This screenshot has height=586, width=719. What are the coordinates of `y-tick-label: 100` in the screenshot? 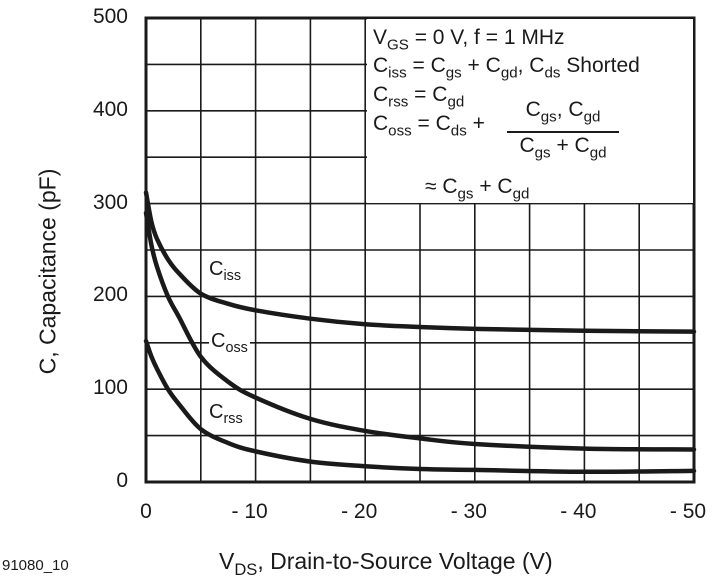 It's located at (110, 388).